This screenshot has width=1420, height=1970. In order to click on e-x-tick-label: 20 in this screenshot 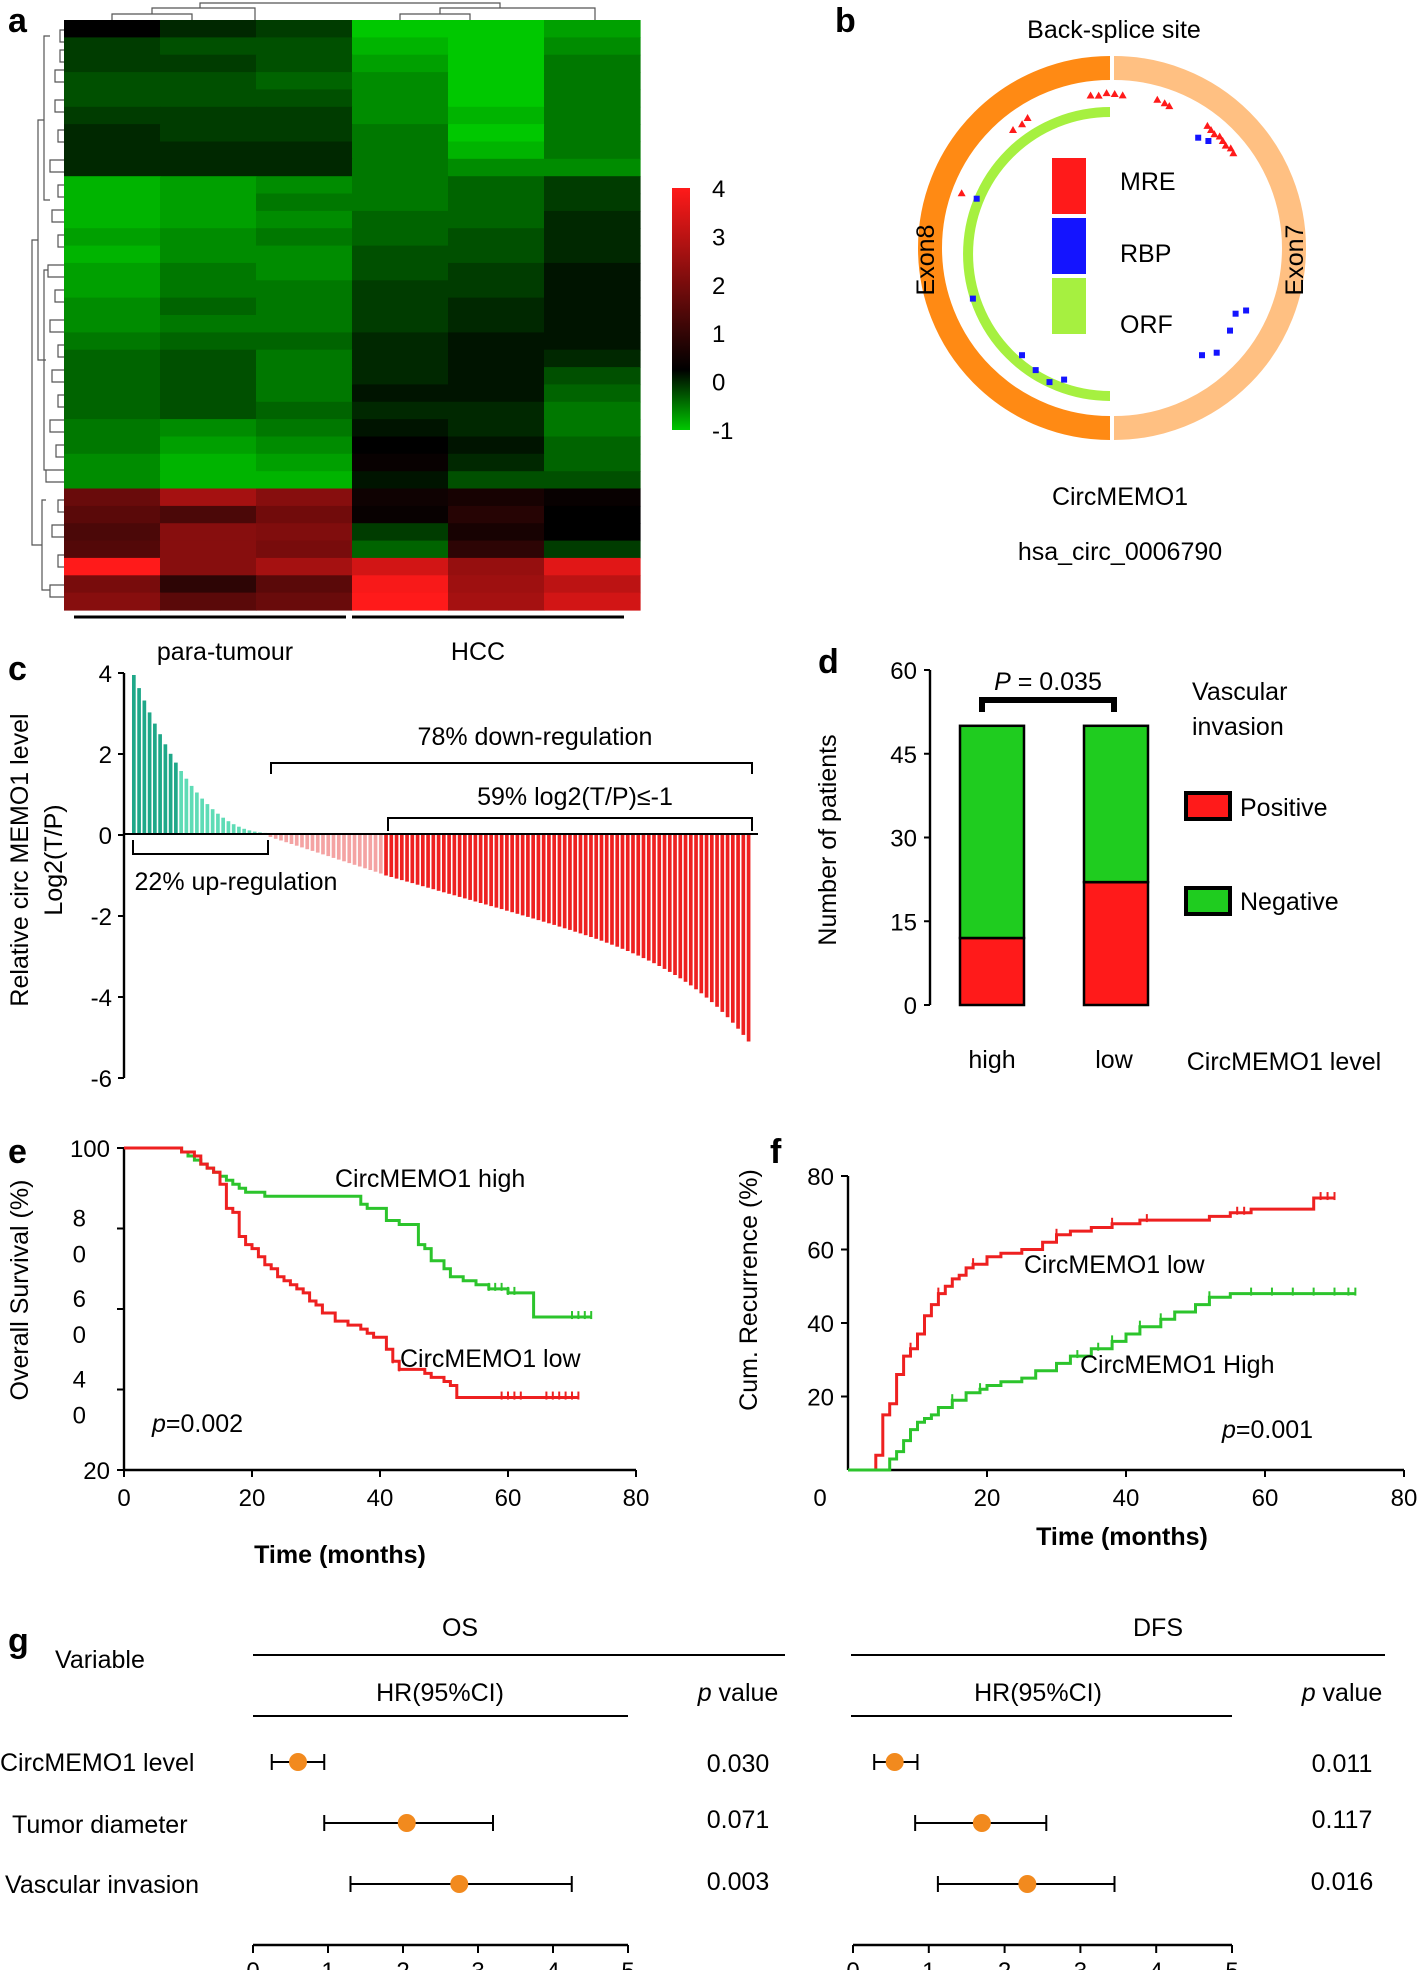, I will do `click(252, 1498)`.